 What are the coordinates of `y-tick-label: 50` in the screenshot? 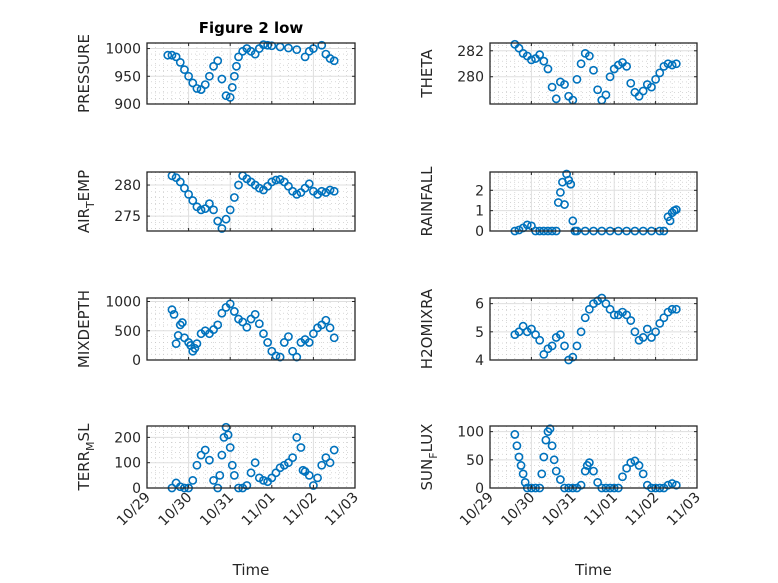 It's located at (475, 461).